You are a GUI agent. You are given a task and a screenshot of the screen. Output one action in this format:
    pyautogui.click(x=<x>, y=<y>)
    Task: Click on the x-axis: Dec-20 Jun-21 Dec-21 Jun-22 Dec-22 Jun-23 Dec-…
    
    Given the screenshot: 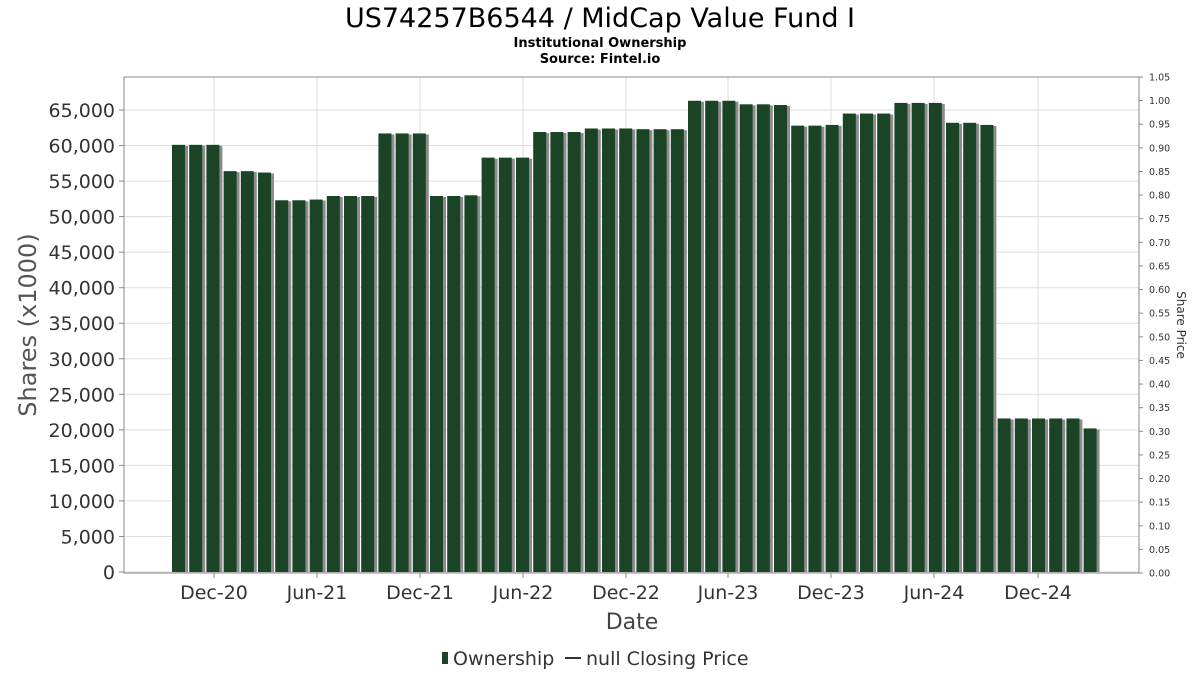 What is the action you would take?
    pyautogui.click(x=626, y=588)
    